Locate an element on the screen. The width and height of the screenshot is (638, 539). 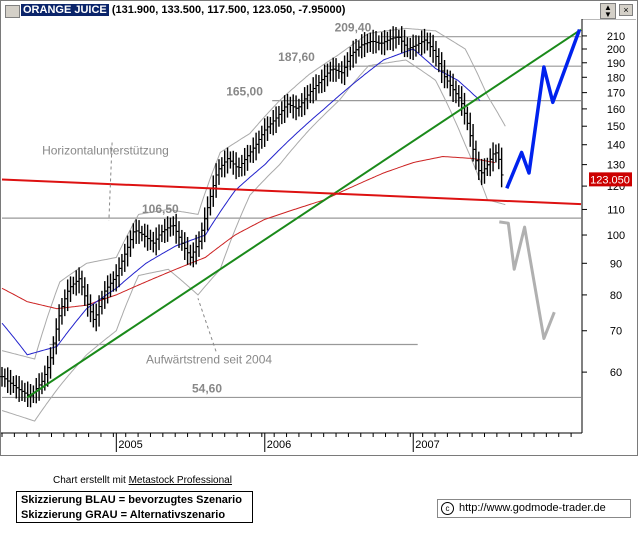
source-url: c http://www.godmode-trader.de is located at coordinates (534, 508).